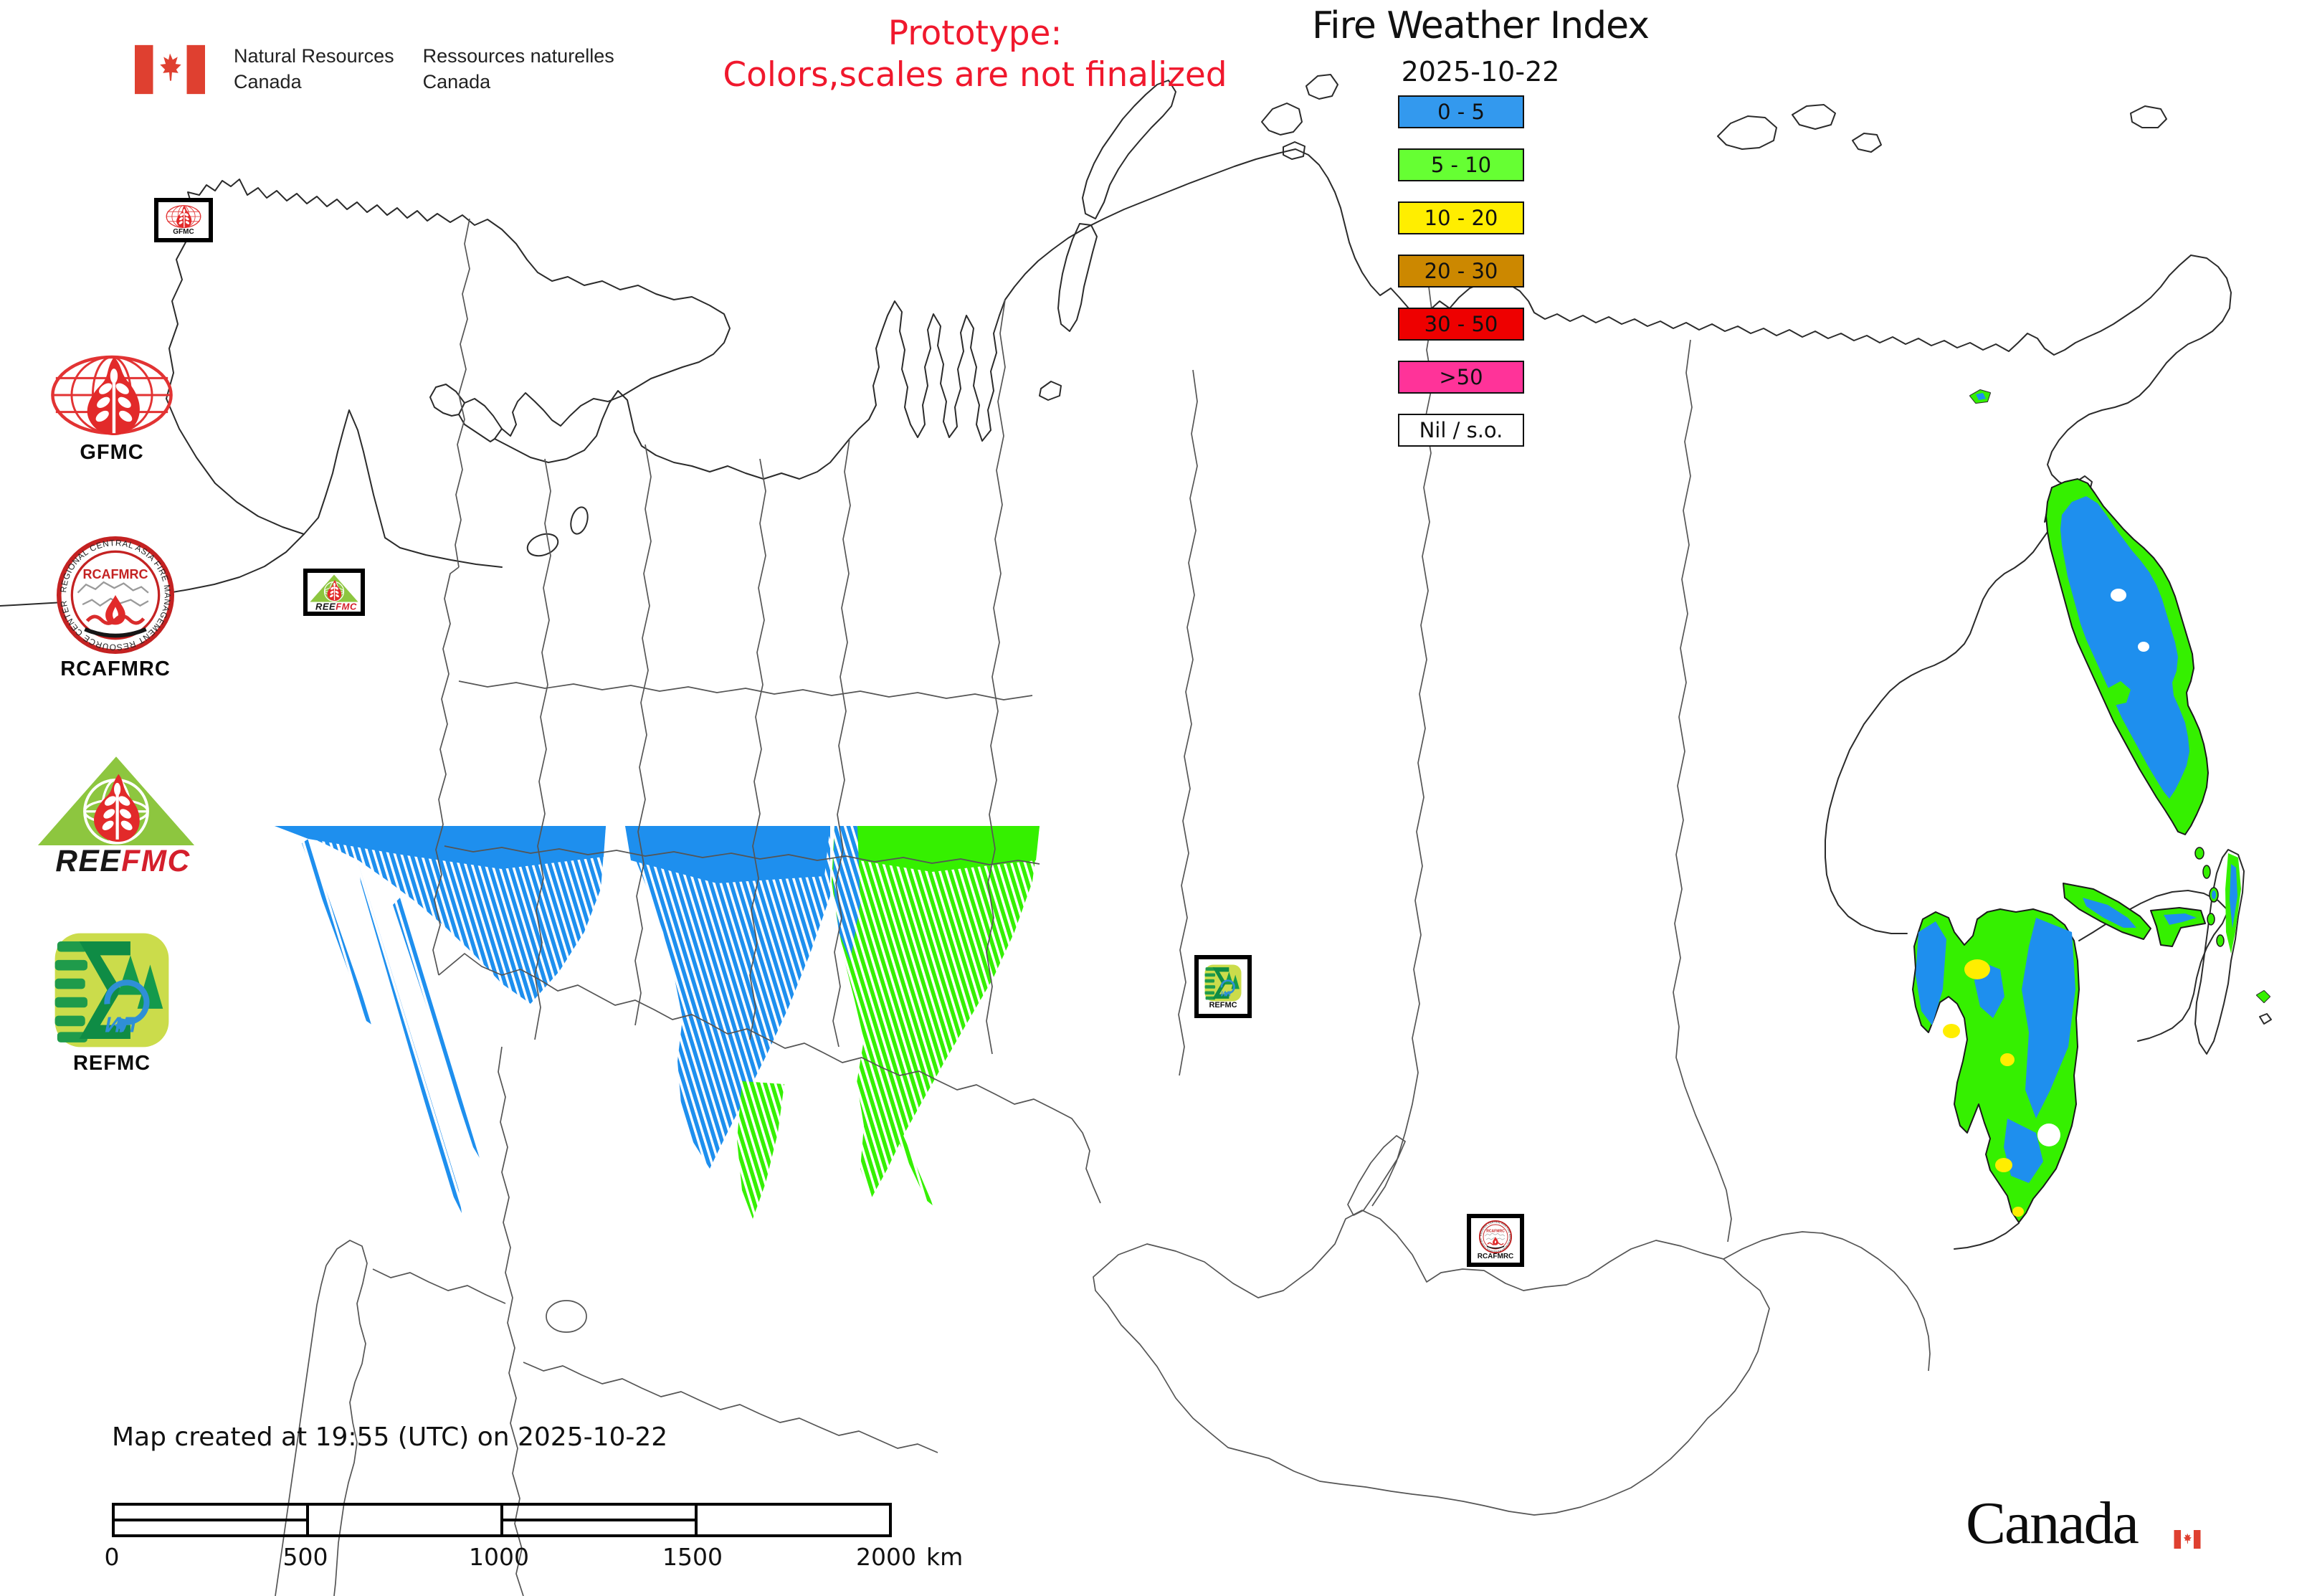 The image size is (2302, 1596). I want to click on refmc-logo: REFMC, so click(112, 1003).